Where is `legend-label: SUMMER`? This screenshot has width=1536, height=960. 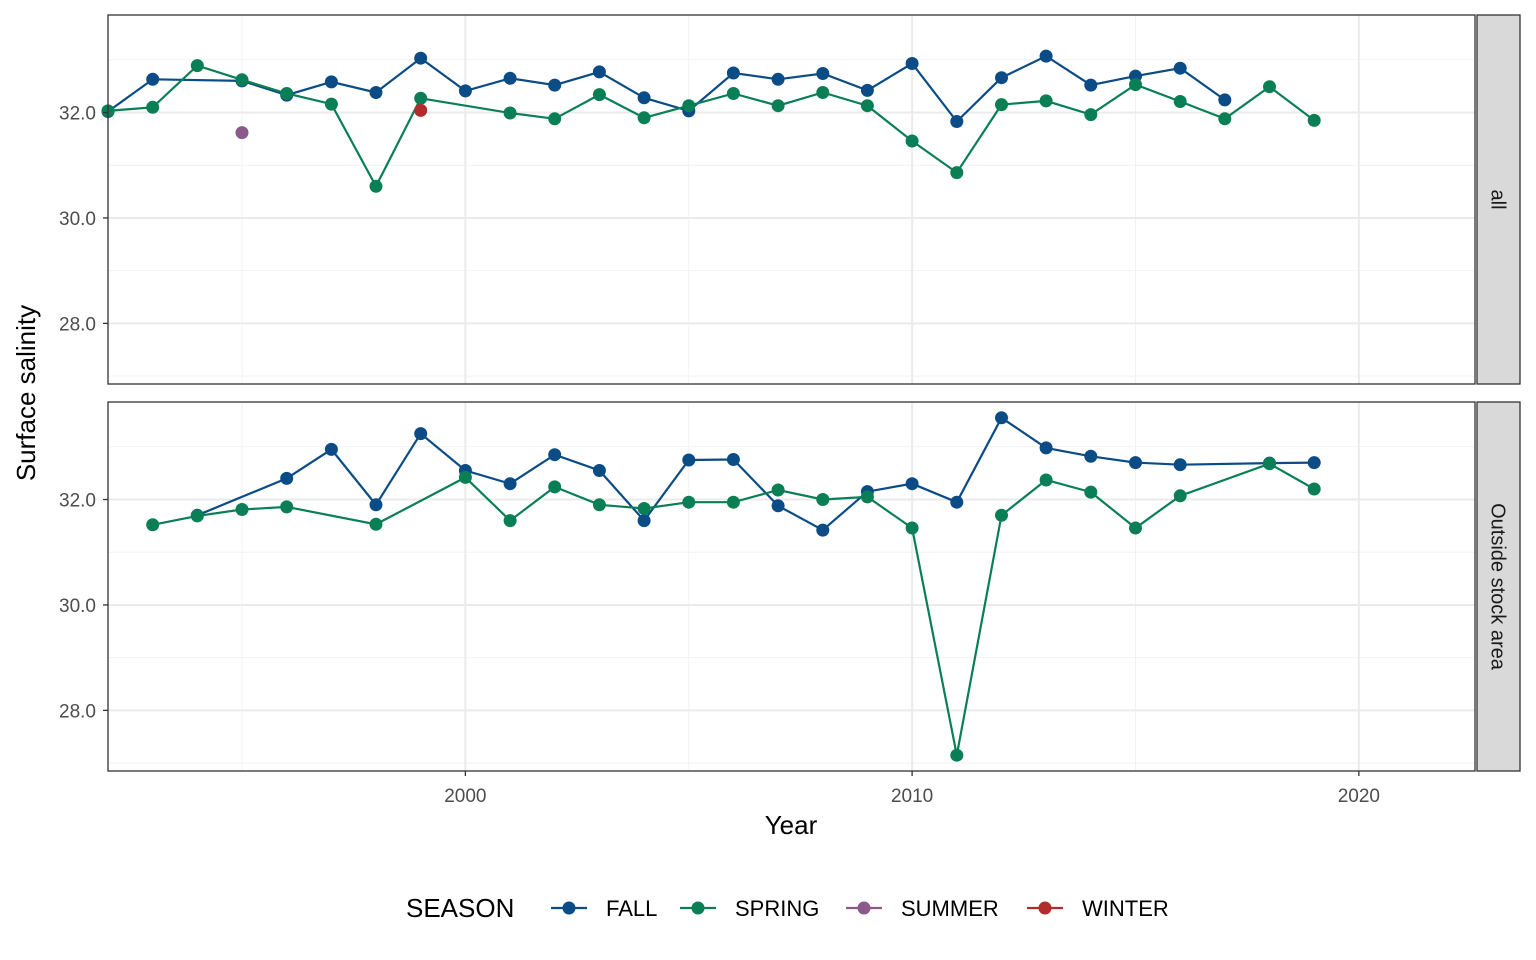 legend-label: SUMMER is located at coordinates (950, 908).